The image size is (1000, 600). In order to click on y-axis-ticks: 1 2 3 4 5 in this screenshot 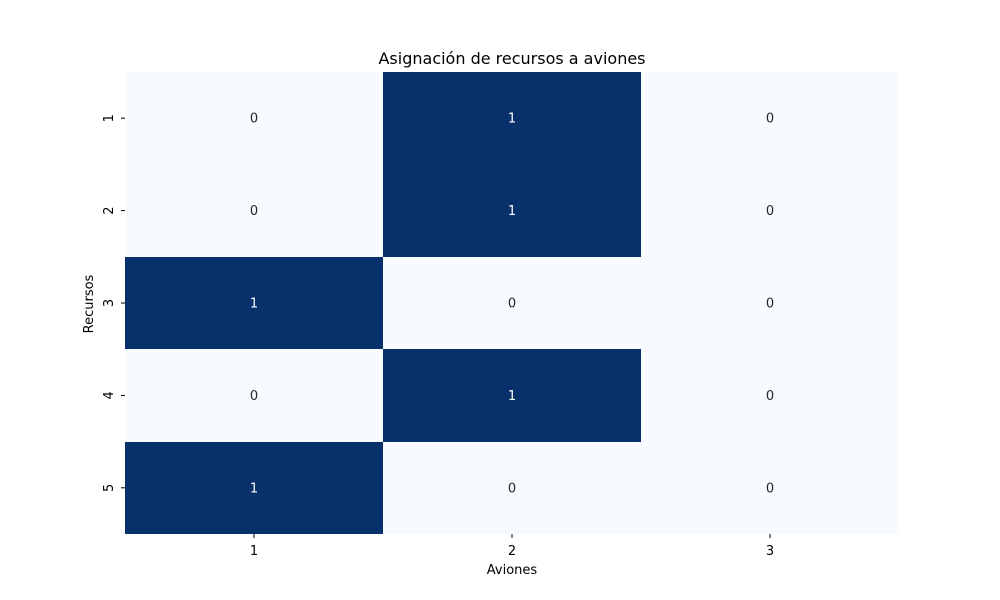, I will do `click(113, 303)`.